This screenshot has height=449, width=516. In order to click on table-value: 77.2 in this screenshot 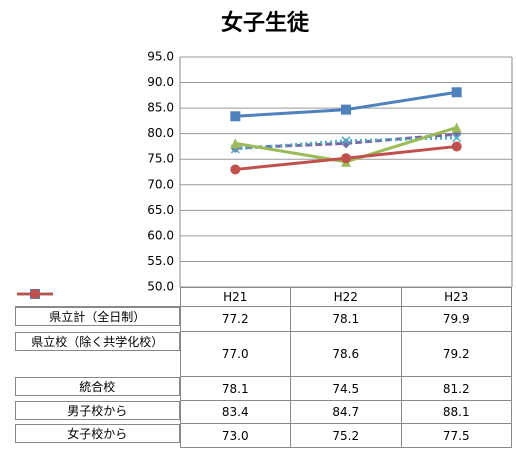, I will do `click(235, 319)`.